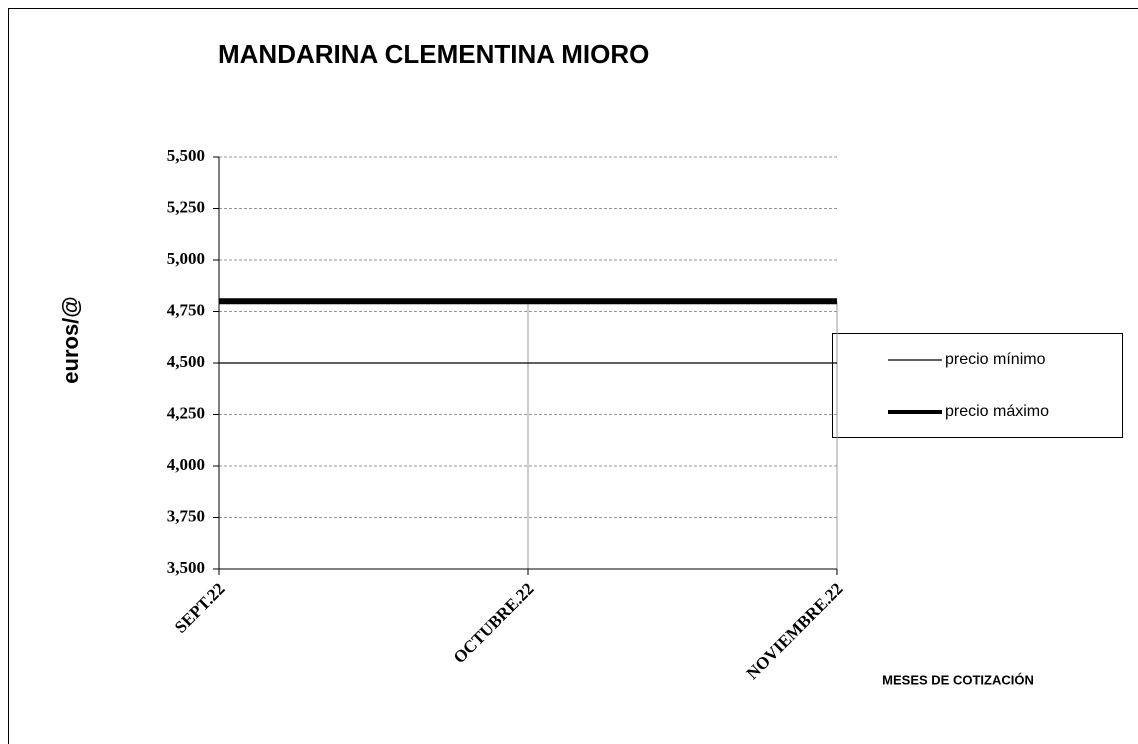 Image resolution: width=1138 pixels, height=744 pixels. What do you see at coordinates (186, 258) in the screenshot?
I see `y-tick-label: 5,000` at bounding box center [186, 258].